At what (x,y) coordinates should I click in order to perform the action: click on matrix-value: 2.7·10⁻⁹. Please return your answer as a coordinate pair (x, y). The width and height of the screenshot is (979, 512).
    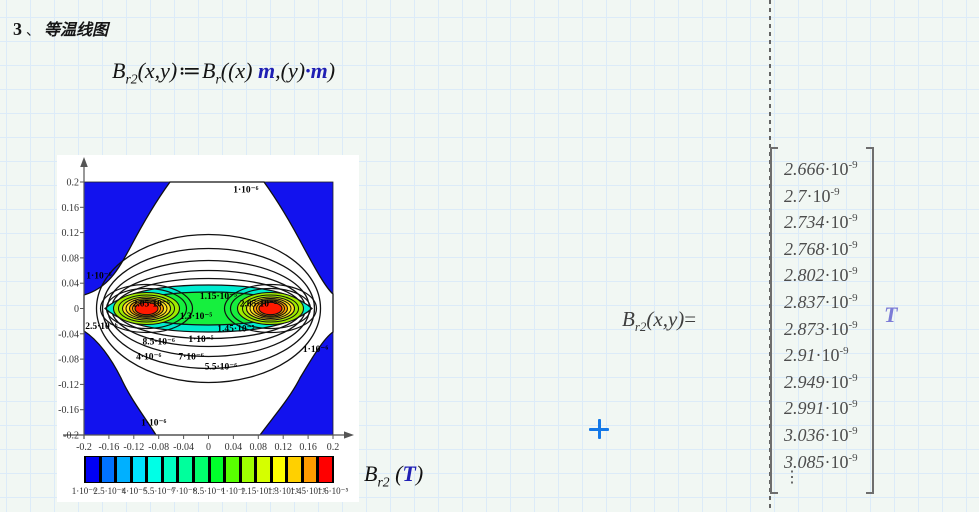
    Looking at the image, I should click on (812, 195).